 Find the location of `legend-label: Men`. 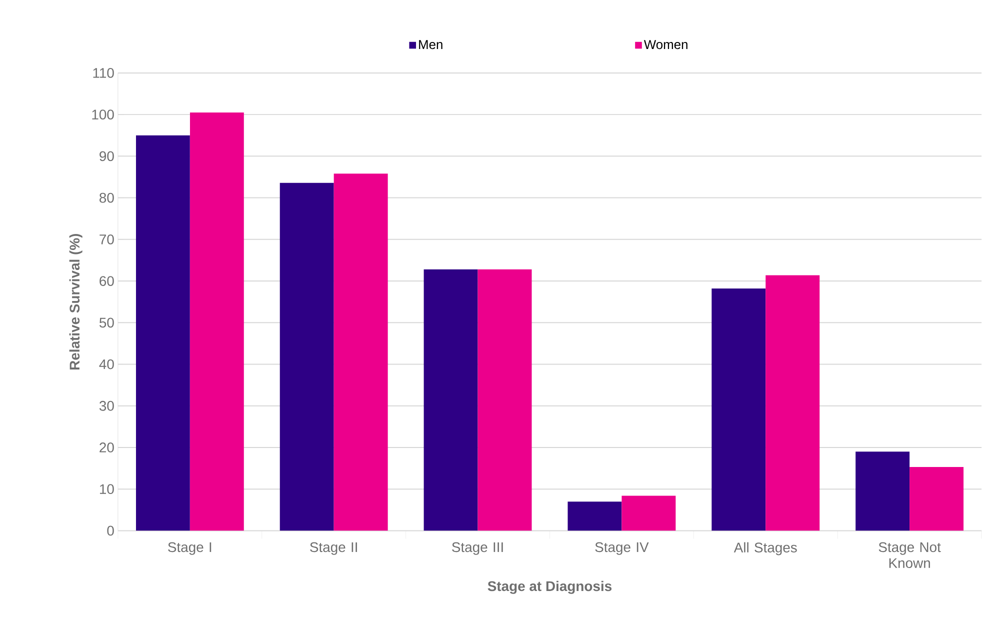

legend-label: Men is located at coordinates (430, 45).